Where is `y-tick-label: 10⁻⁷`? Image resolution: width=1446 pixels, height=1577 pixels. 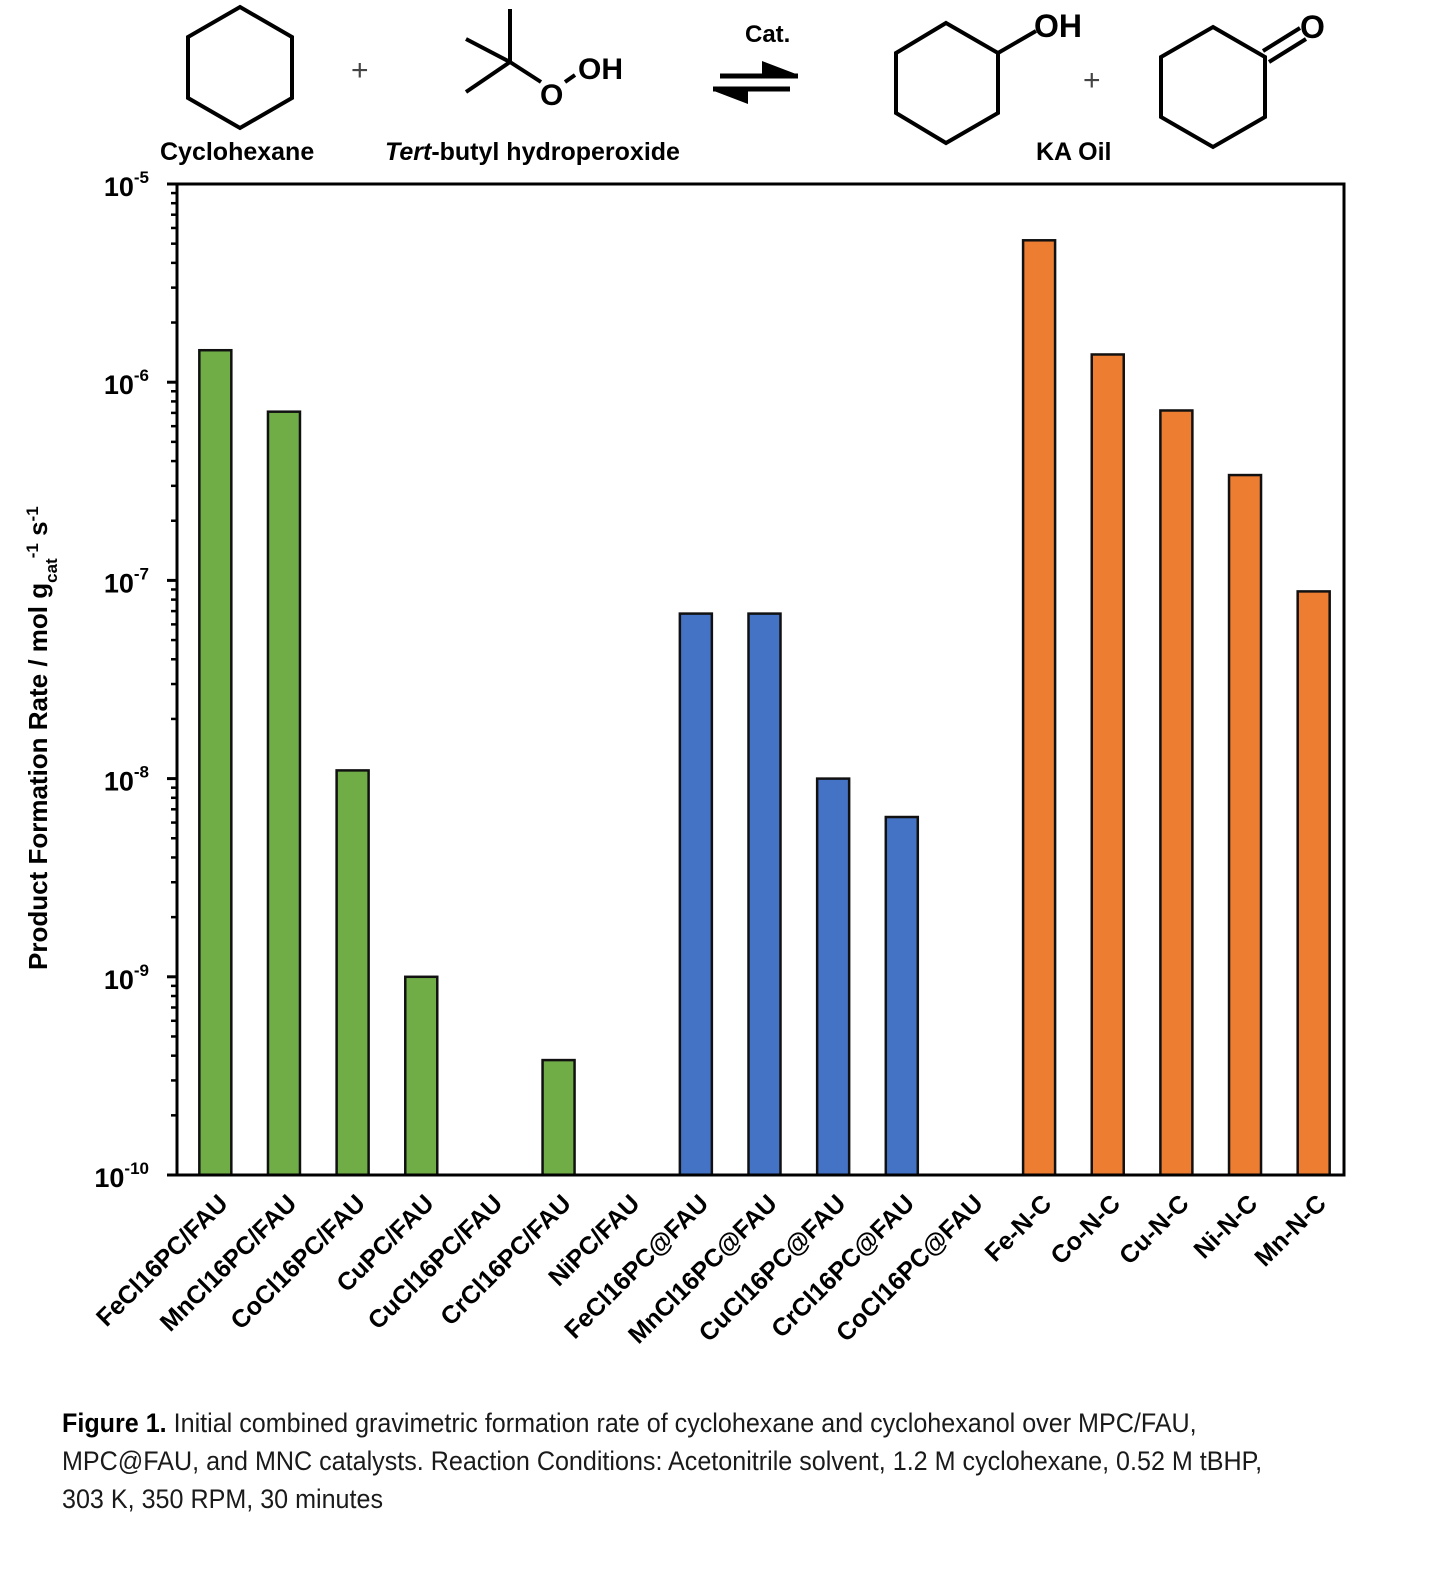 y-tick-label: 10⁻⁷ is located at coordinates (126, 581).